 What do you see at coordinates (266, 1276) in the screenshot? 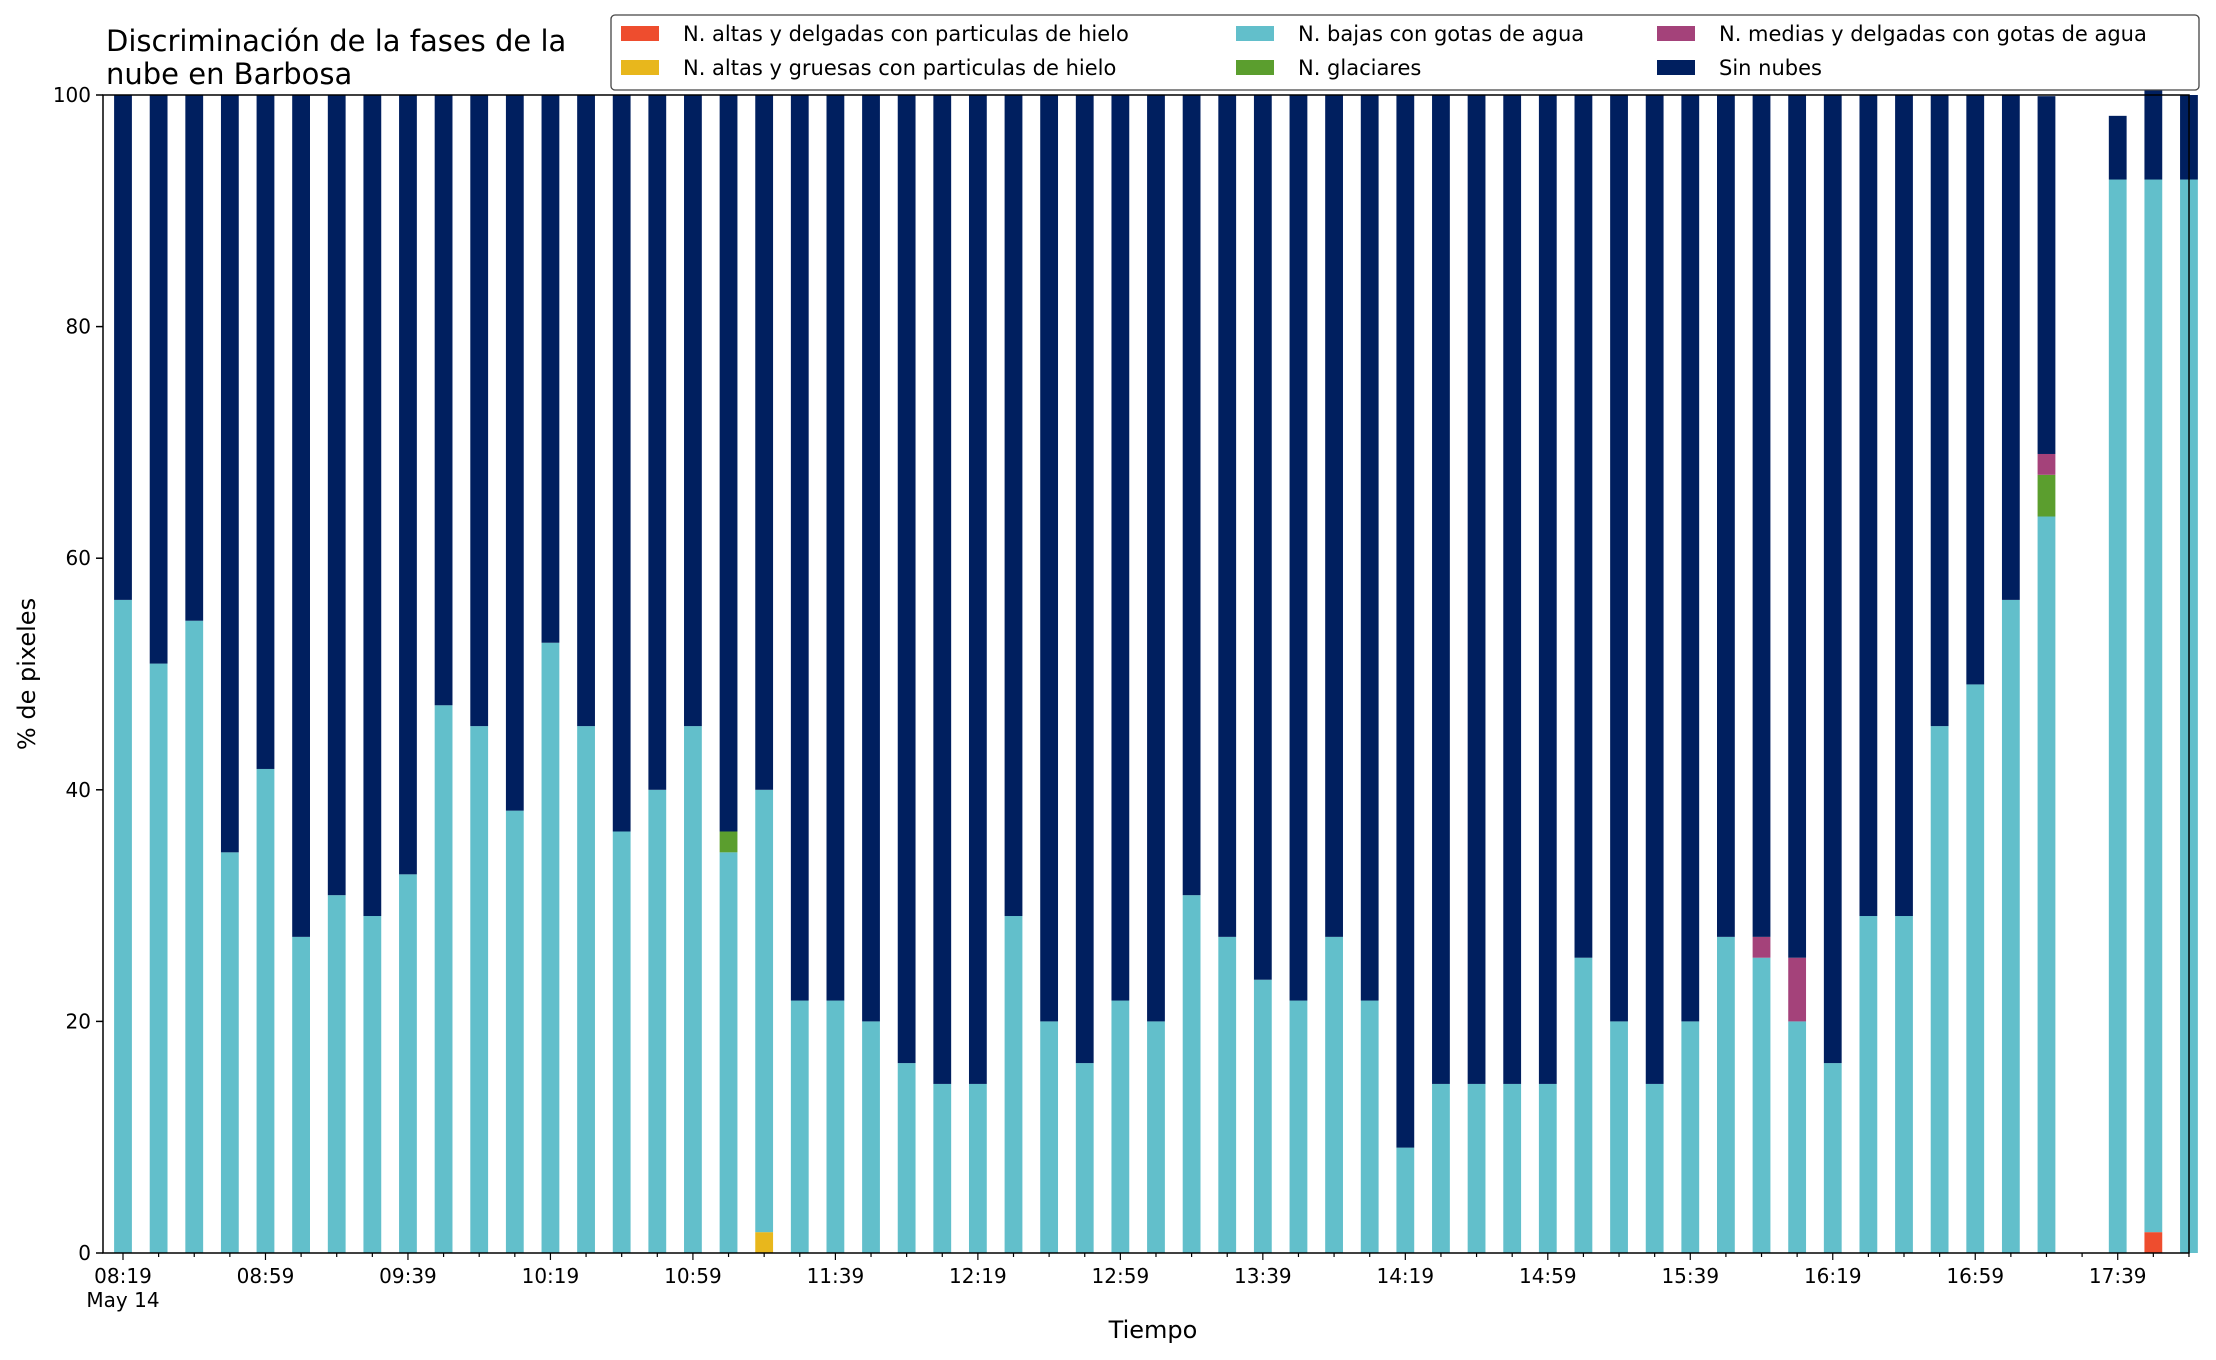
I see `x-tick-label: 08:59` at bounding box center [266, 1276].